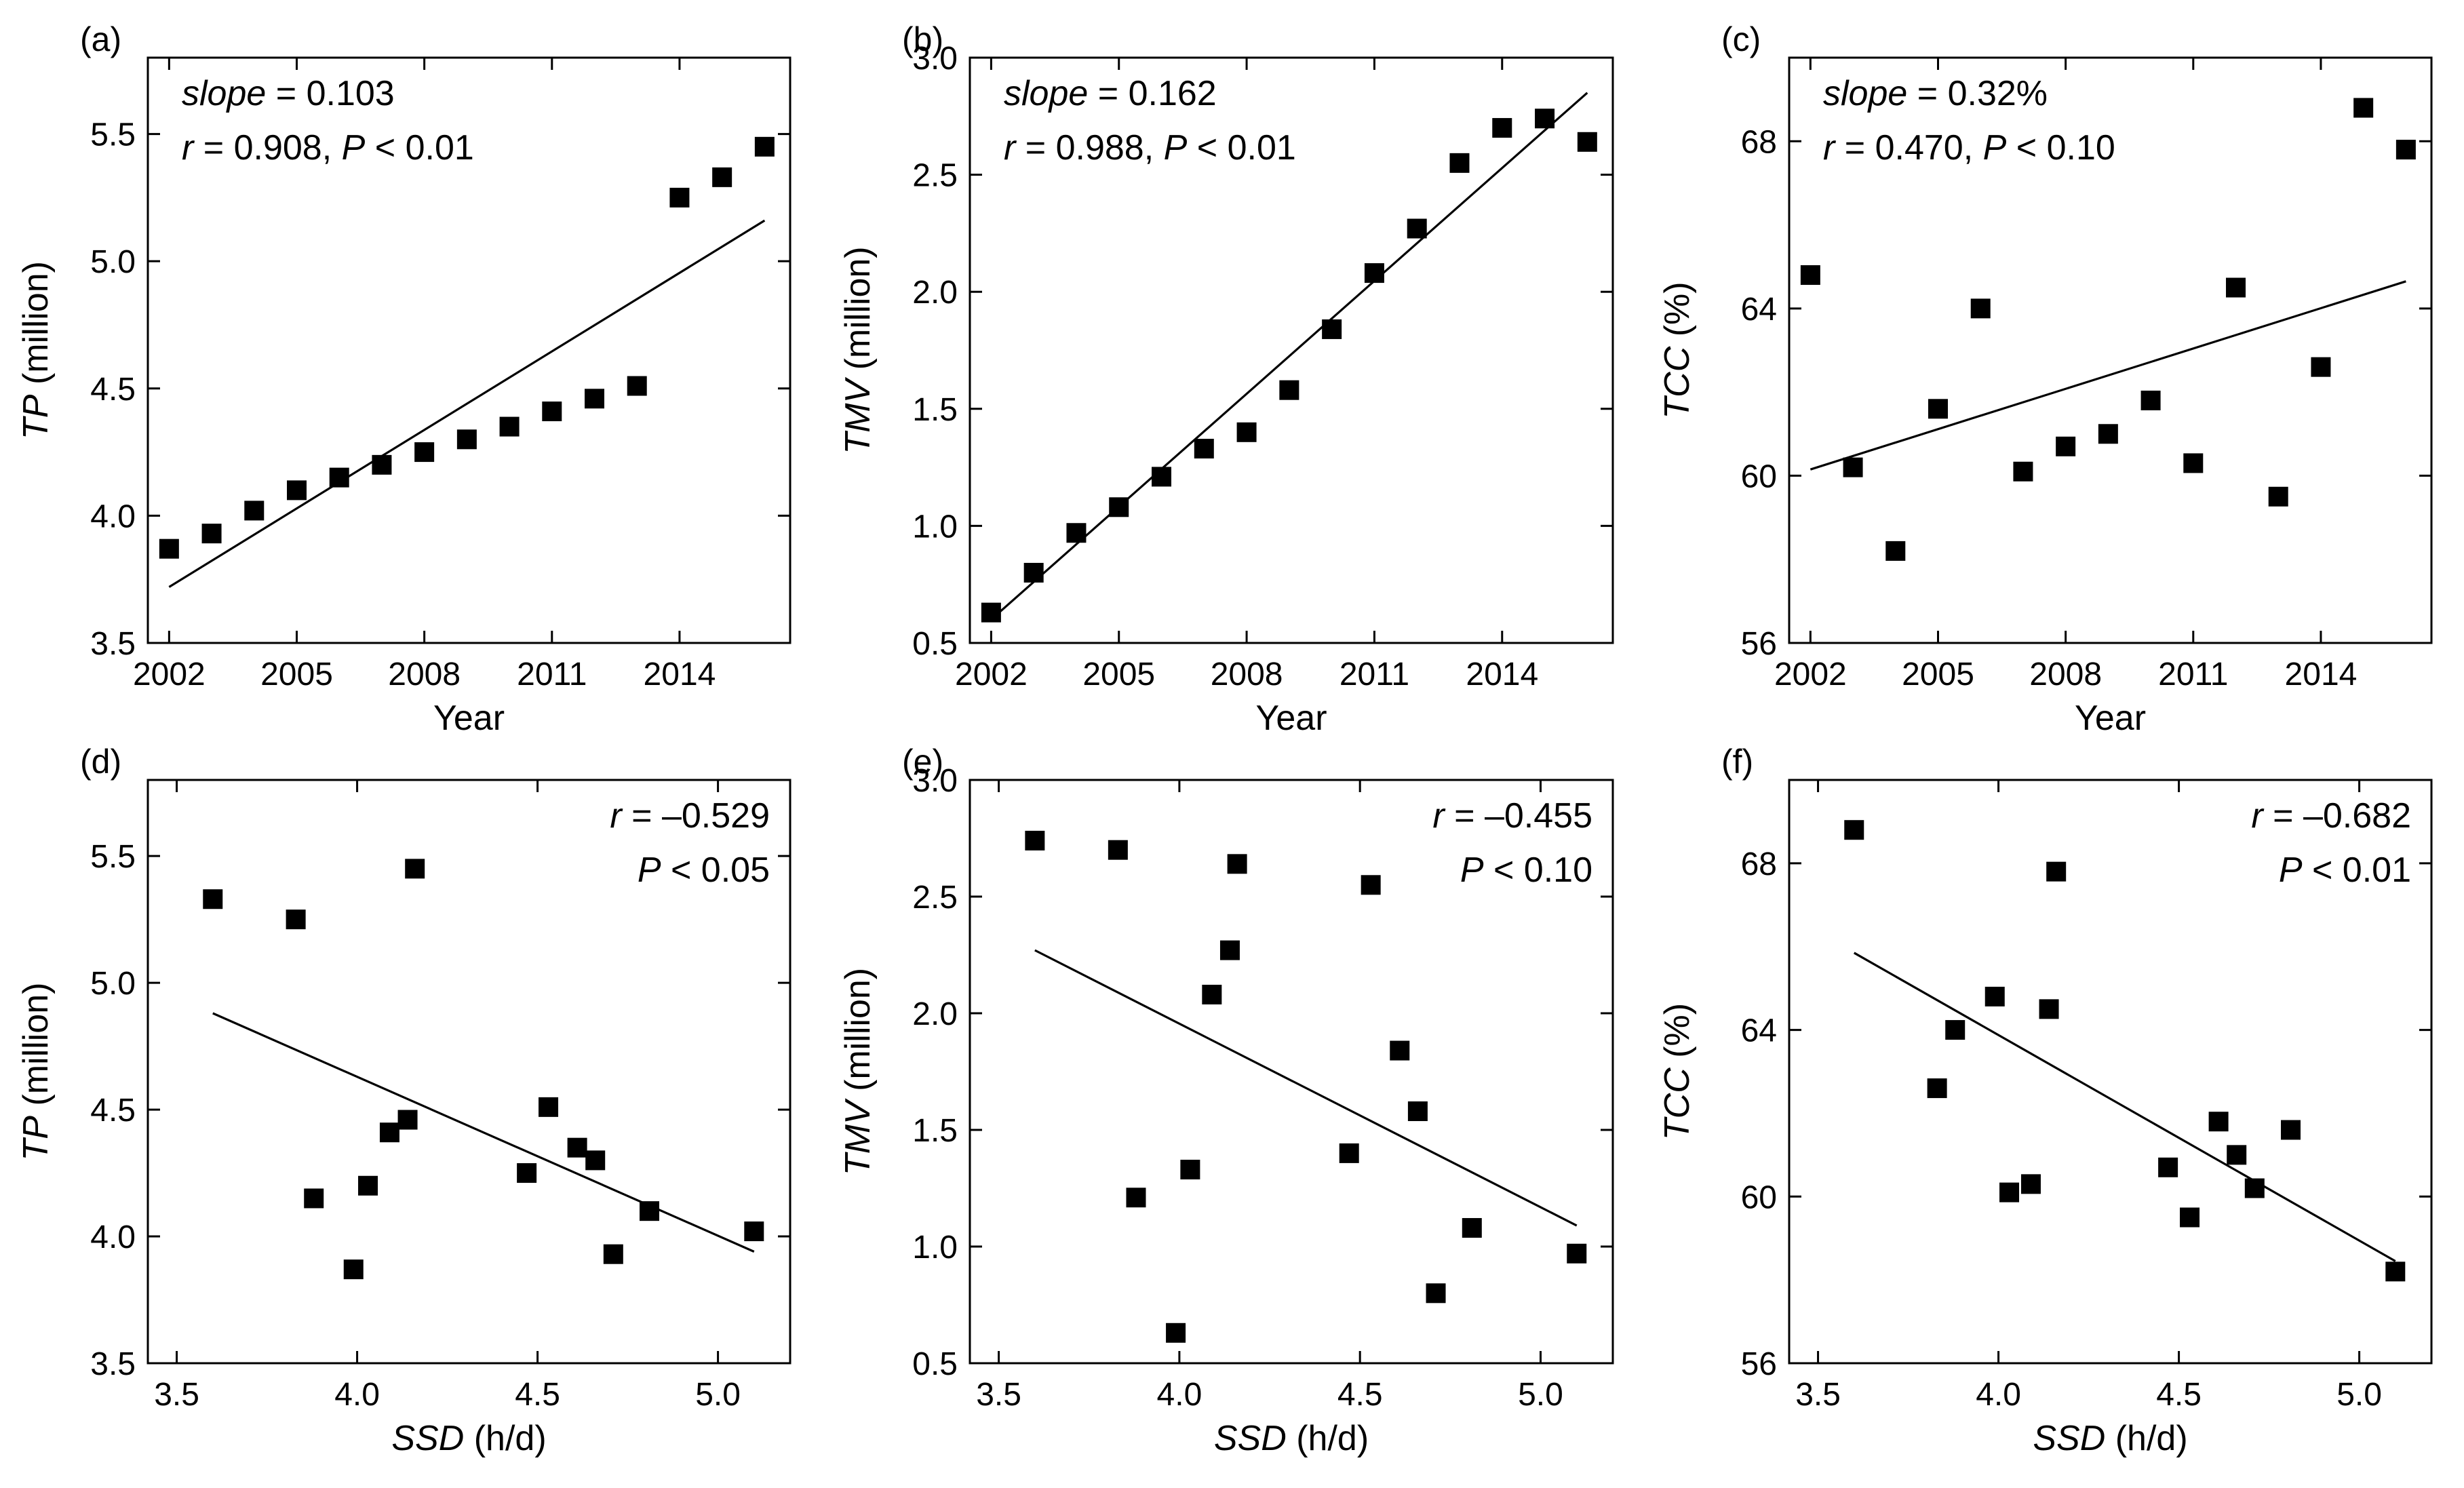 The height and width of the screenshot is (1488, 2464). Describe the element at coordinates (113, 1111) in the screenshot. I see `y-tick-label: 4.5` at that location.